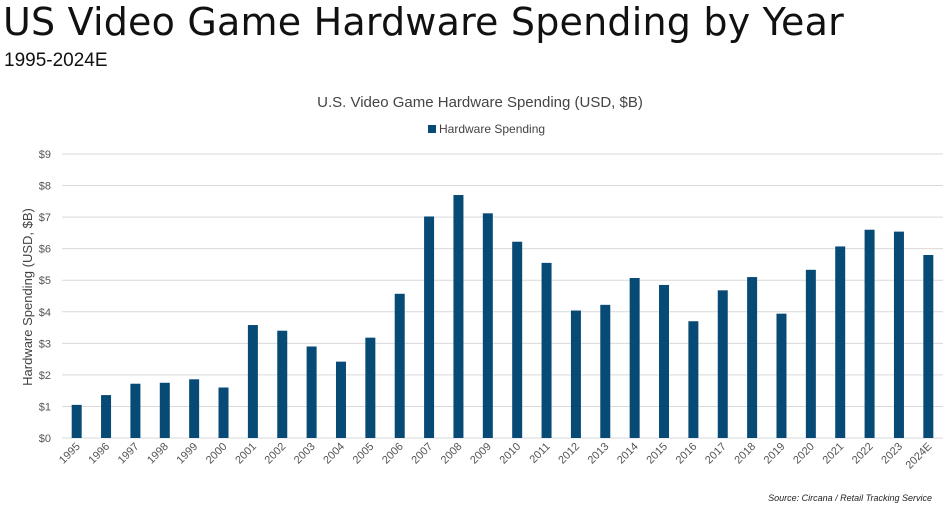 Image resolution: width=950 pixels, height=507 pixels. Describe the element at coordinates (517, 339) in the screenshot. I see `bar-2010` at that location.